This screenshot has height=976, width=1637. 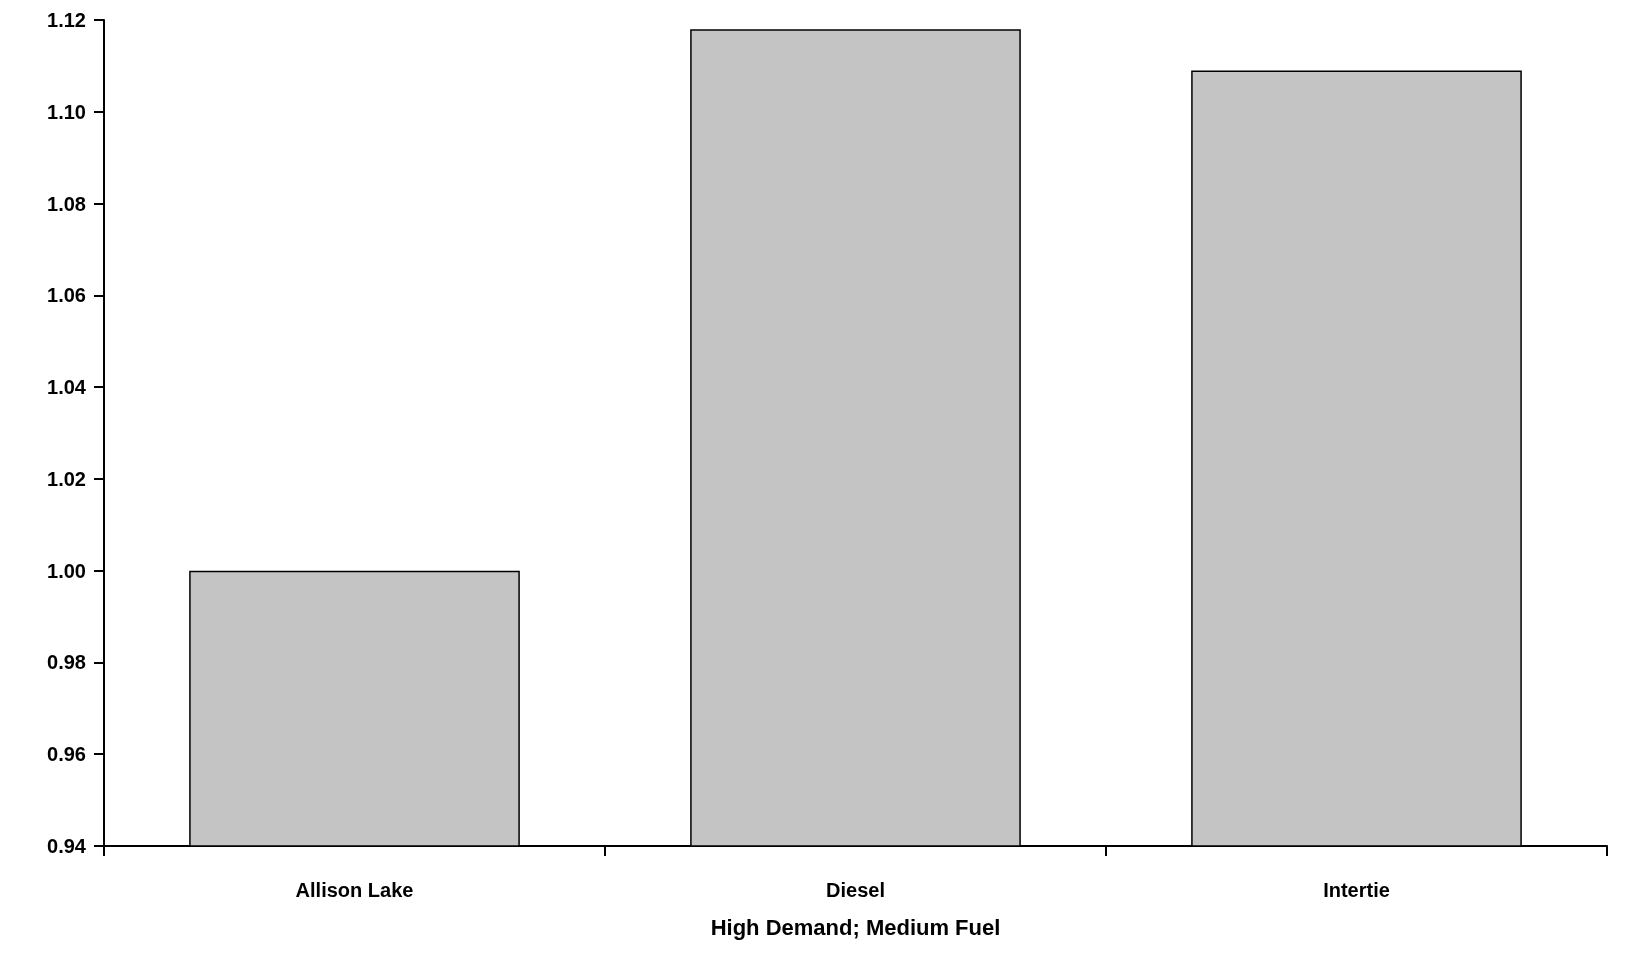 What do you see at coordinates (67, 387) in the screenshot?
I see `y-tick-label: 1.04` at bounding box center [67, 387].